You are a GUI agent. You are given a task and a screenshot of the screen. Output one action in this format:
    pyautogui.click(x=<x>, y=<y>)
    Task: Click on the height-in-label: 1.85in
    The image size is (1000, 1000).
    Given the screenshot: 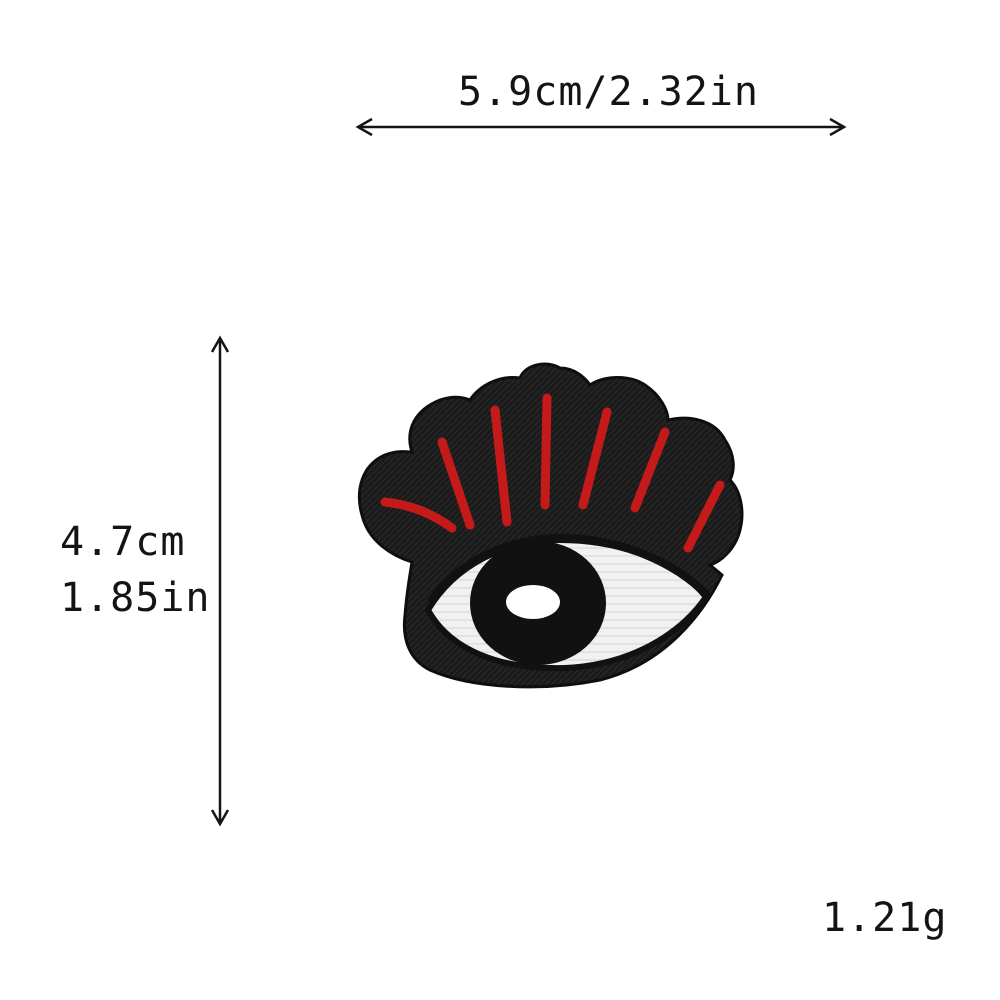 What is the action you would take?
    pyautogui.click(x=135, y=598)
    